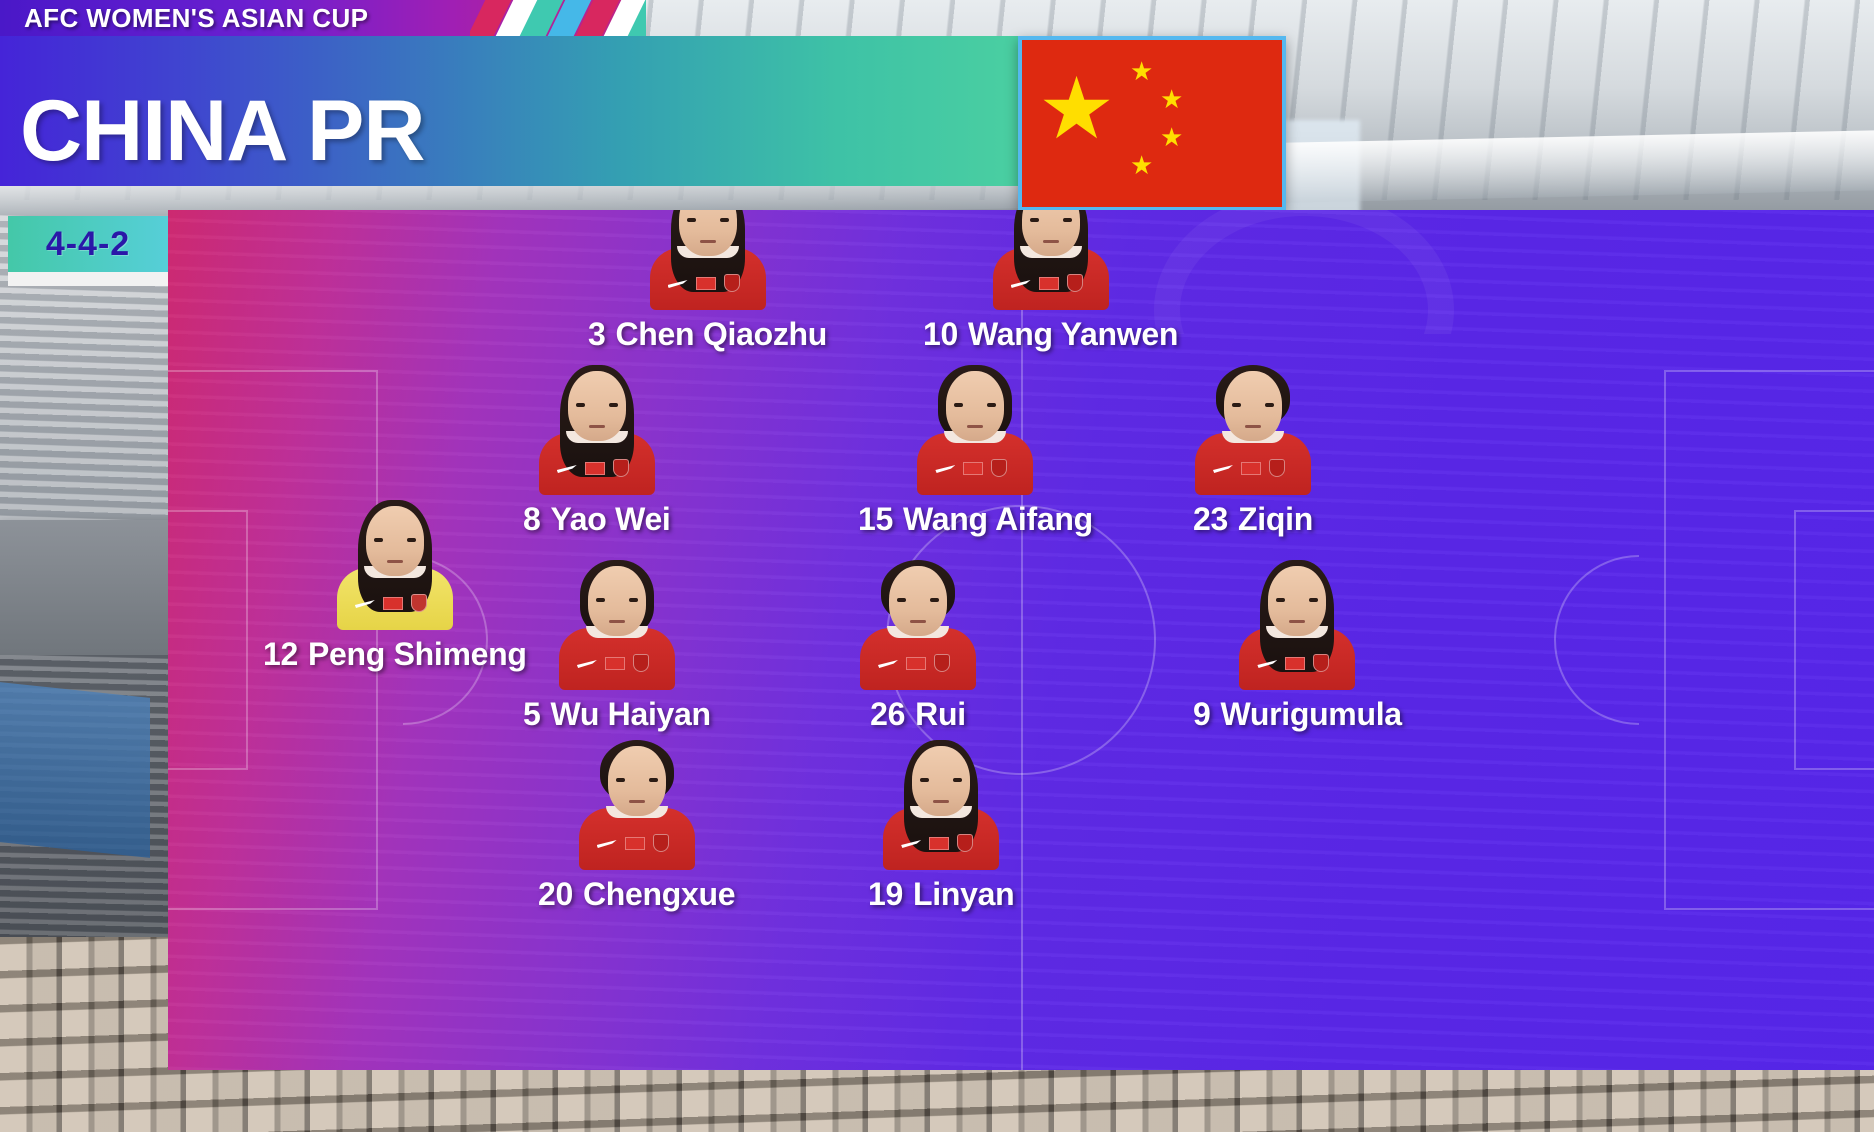 Image resolution: width=1874 pixels, height=1132 pixels. Describe the element at coordinates (1172, 99) in the screenshot. I see `flag-star-2: ★` at that location.